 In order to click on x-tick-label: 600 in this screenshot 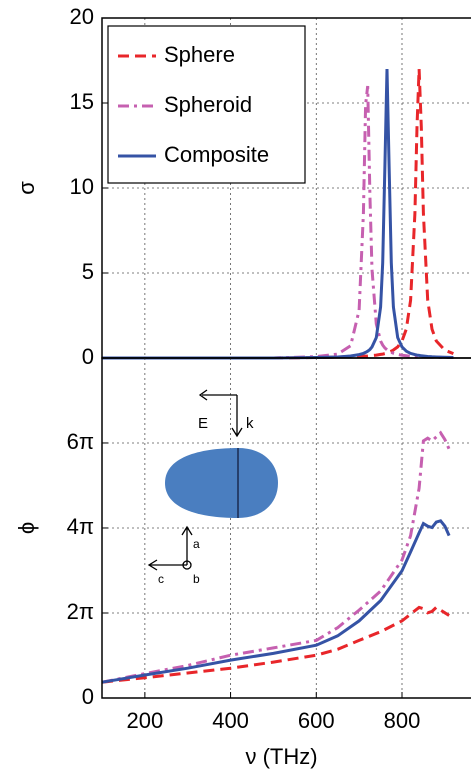, I will do `click(316, 720)`.